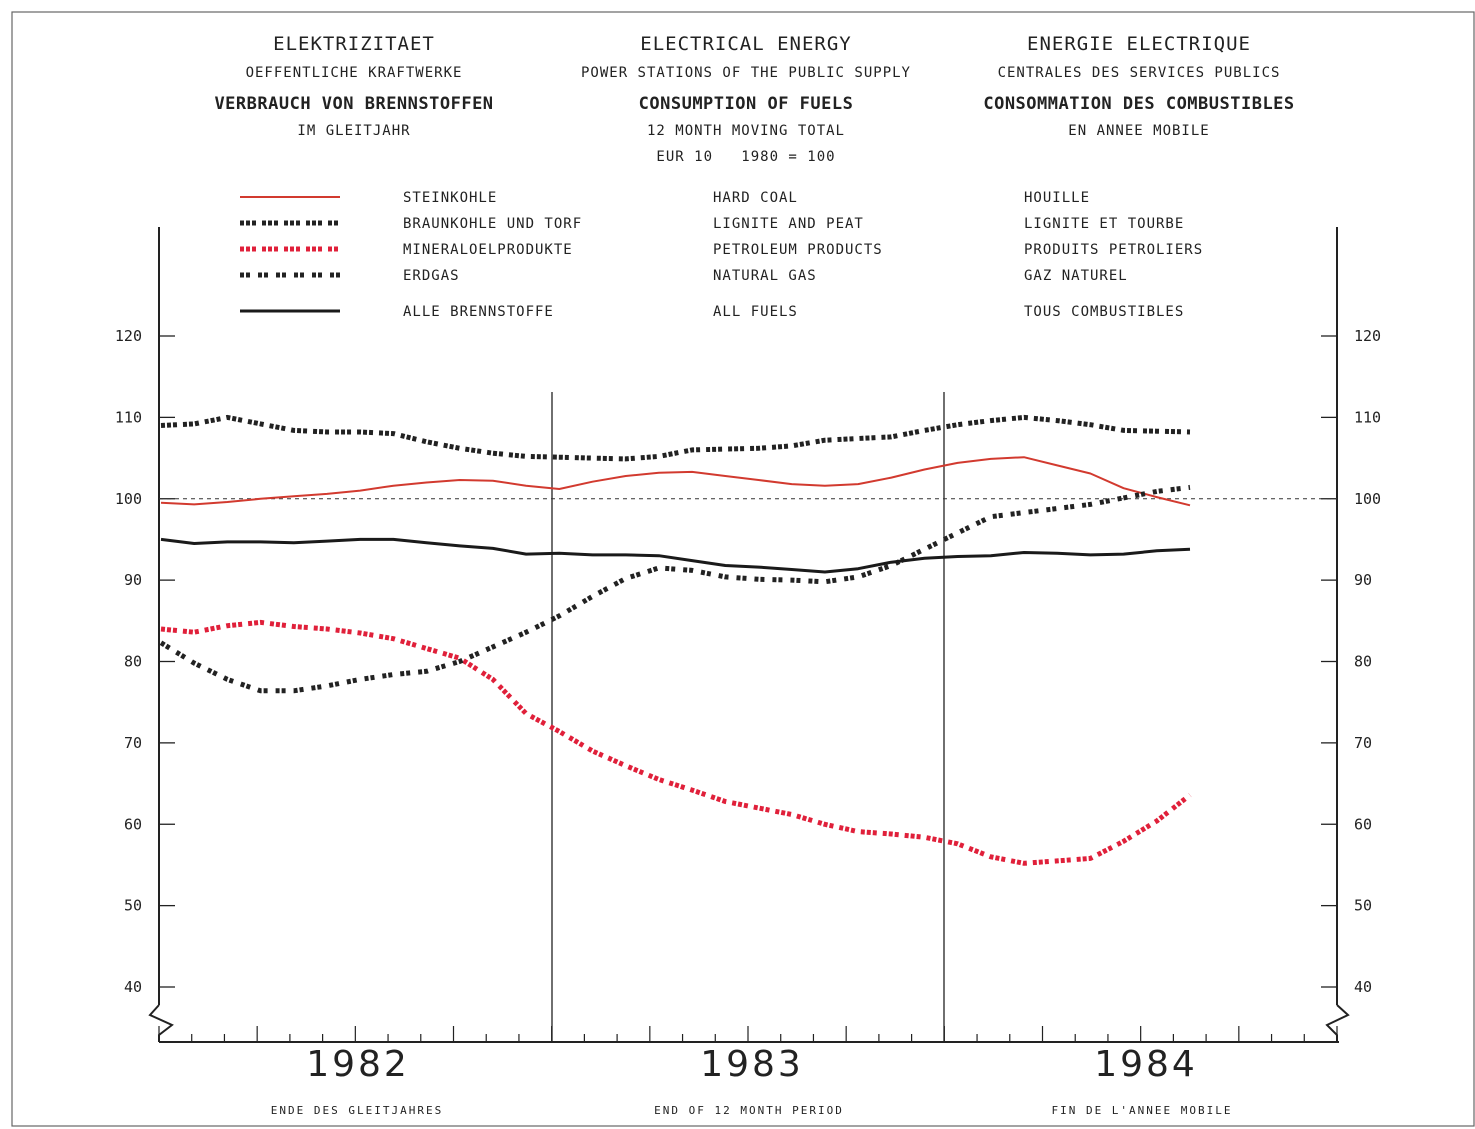 The height and width of the screenshot is (1129, 1475). Describe the element at coordinates (675, 589) in the screenshot. I see `series-line-natural-gas` at that location.